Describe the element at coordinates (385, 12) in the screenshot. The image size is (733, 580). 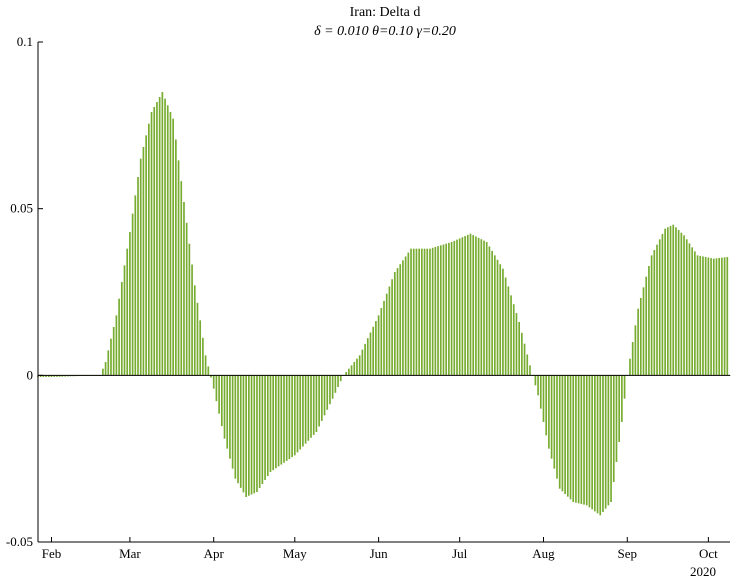
I see `chart-title: Iran: Delta d` at that location.